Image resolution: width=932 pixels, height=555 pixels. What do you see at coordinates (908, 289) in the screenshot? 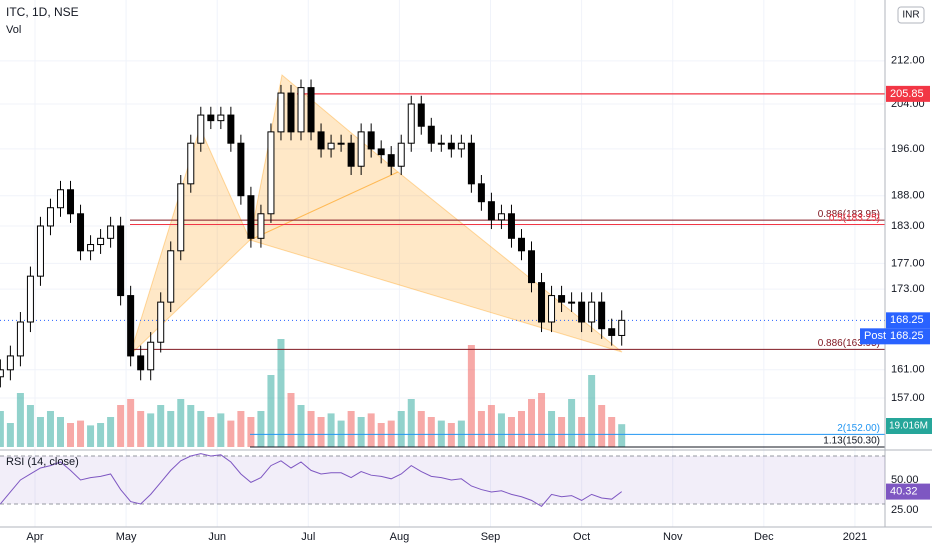
I see `y-tick-label: 173.00` at bounding box center [908, 289].